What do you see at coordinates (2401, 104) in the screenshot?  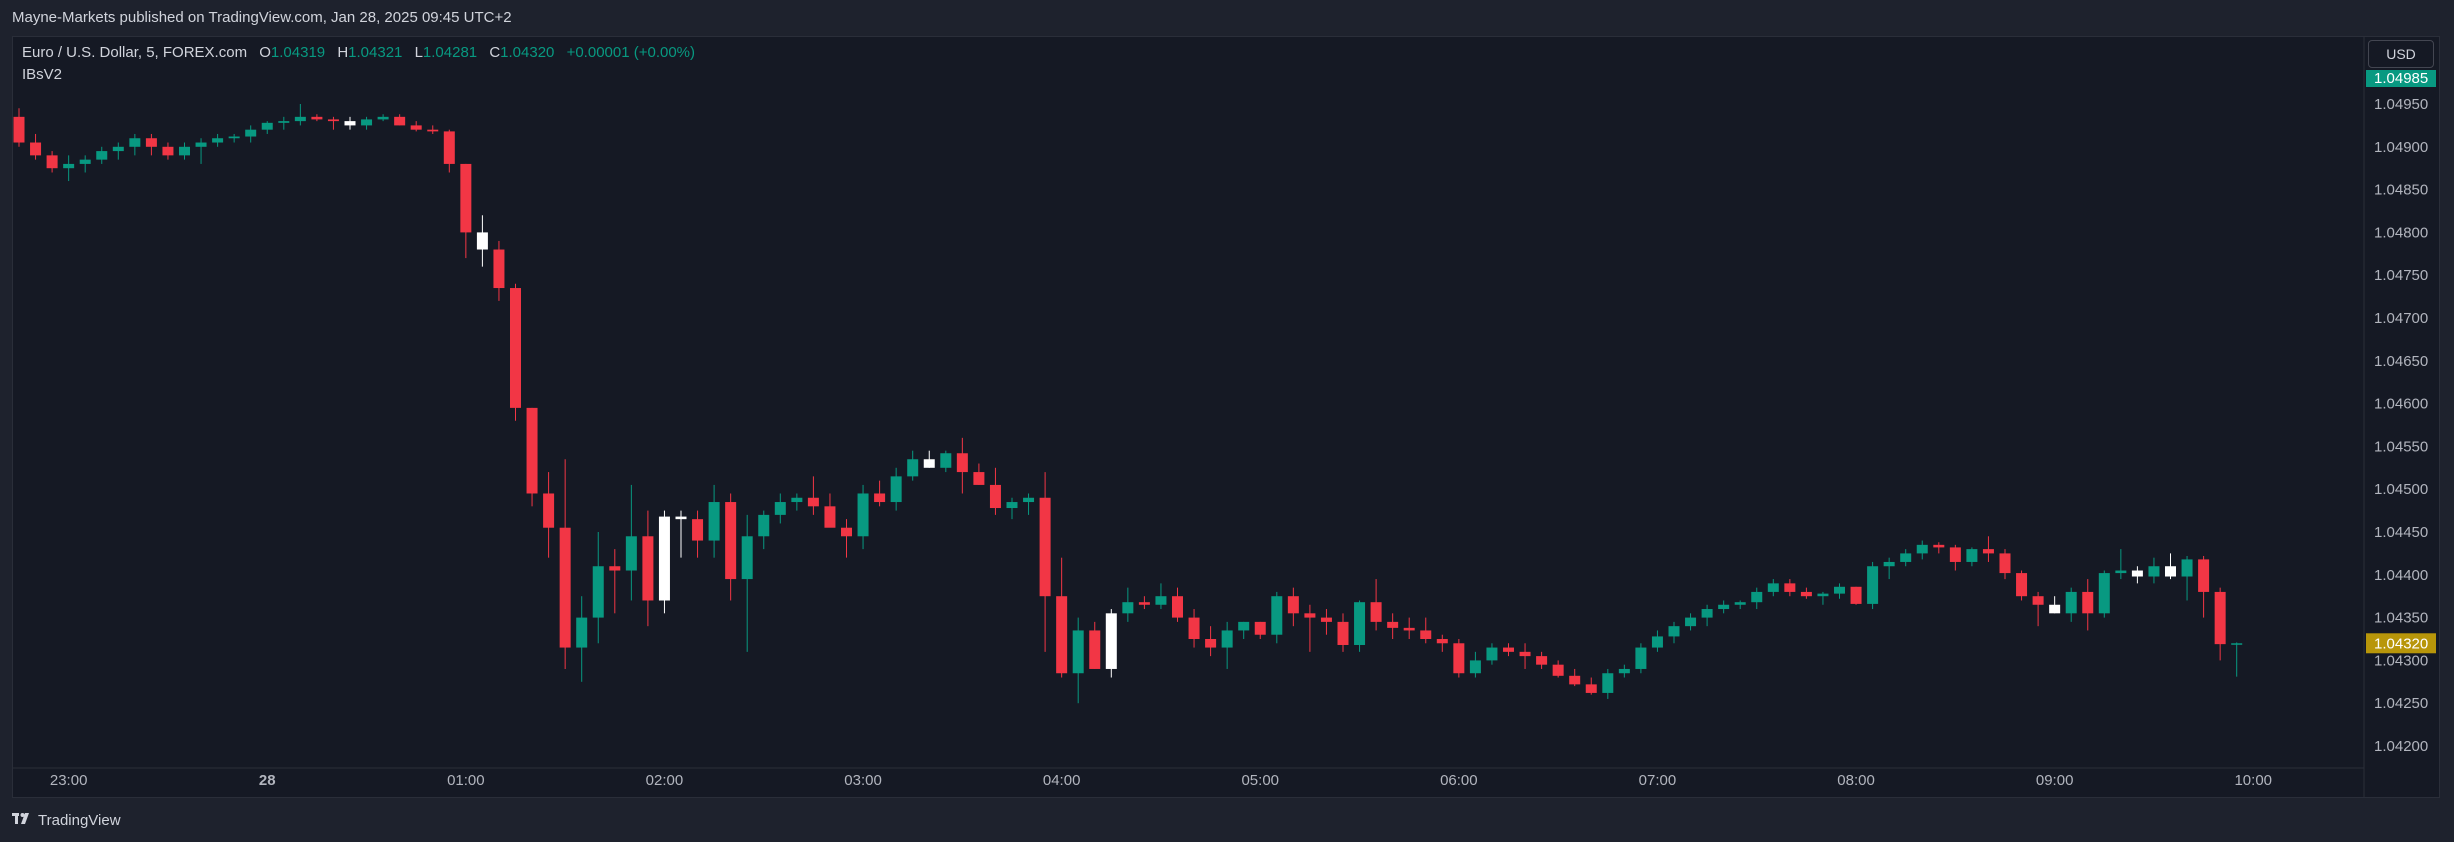 I see `price-tick-label: 1.04950` at bounding box center [2401, 104].